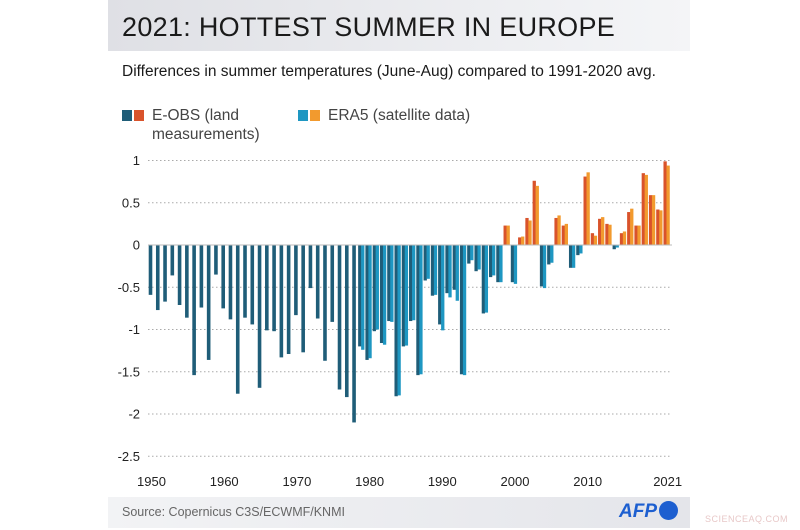  Describe the element at coordinates (367, 302) in the screenshot. I see `bar-eobs-1980` at that location.